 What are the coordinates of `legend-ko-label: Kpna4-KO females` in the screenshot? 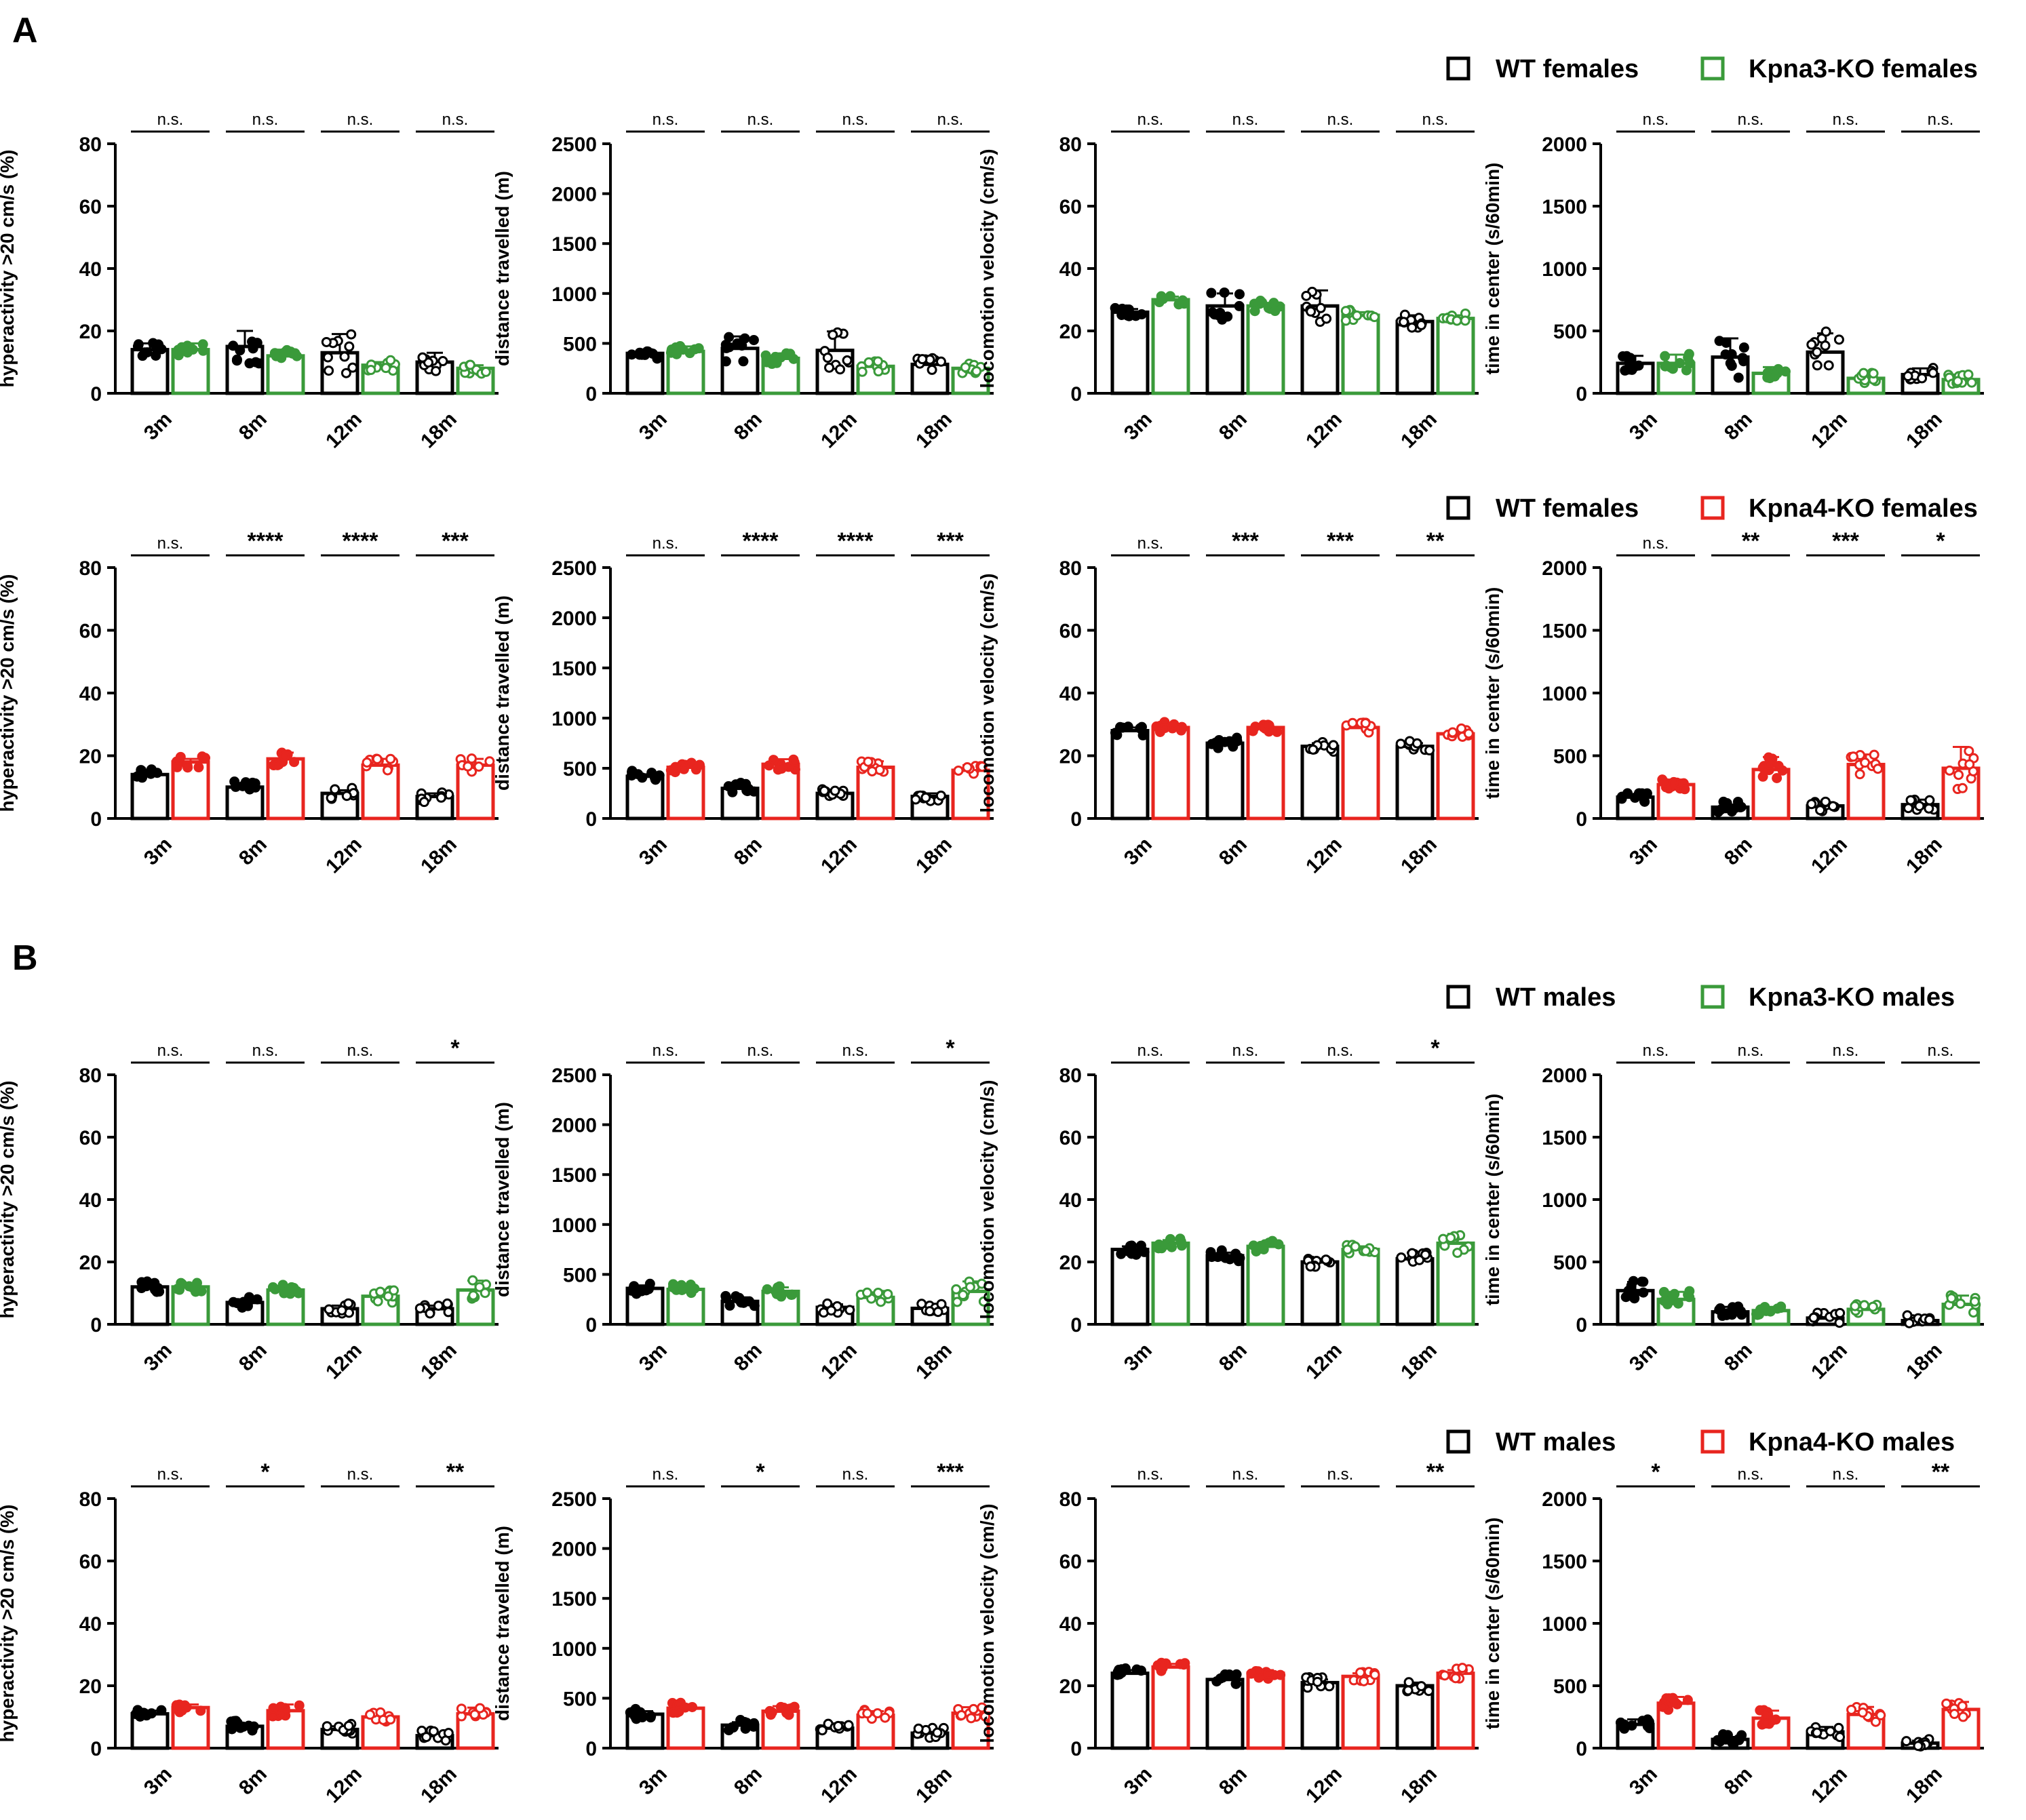 It's located at (1863, 508).